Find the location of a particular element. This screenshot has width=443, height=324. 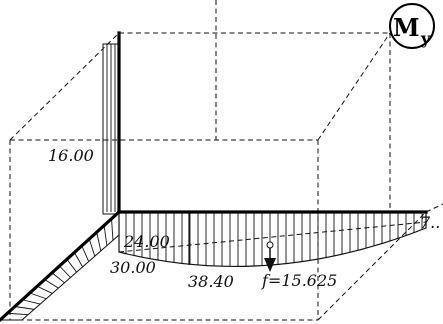

beam-mid-value: 38.40 is located at coordinates (211, 281).